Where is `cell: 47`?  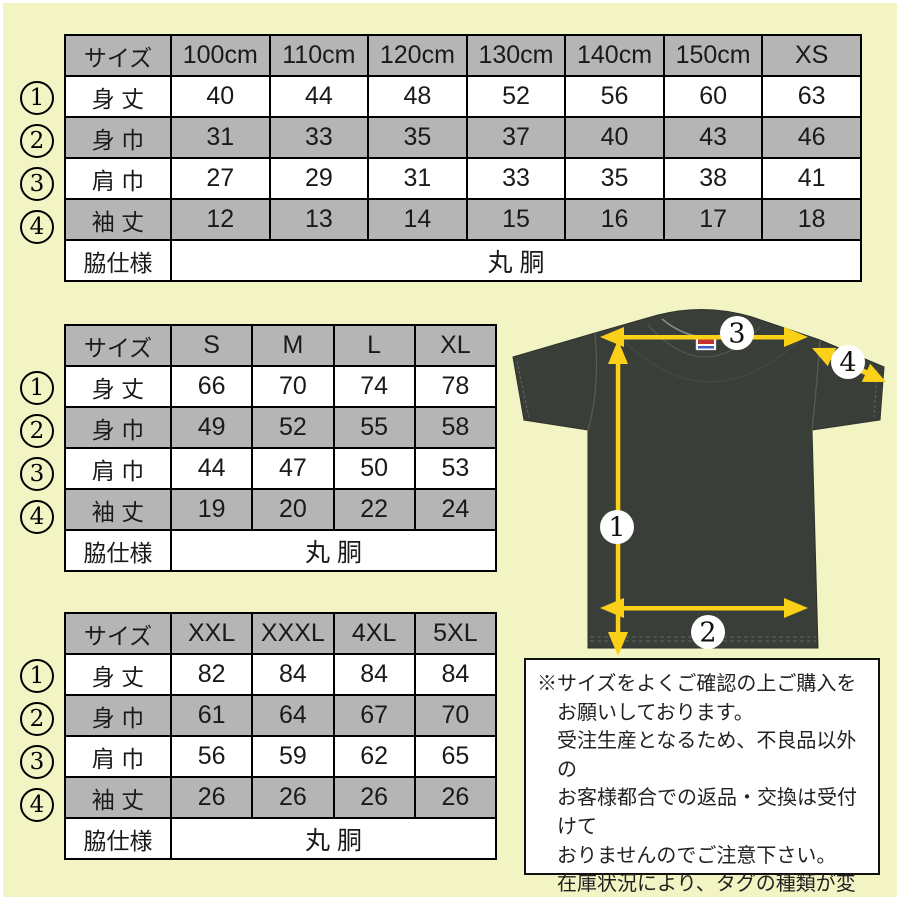
cell: 47 is located at coordinates (293, 468).